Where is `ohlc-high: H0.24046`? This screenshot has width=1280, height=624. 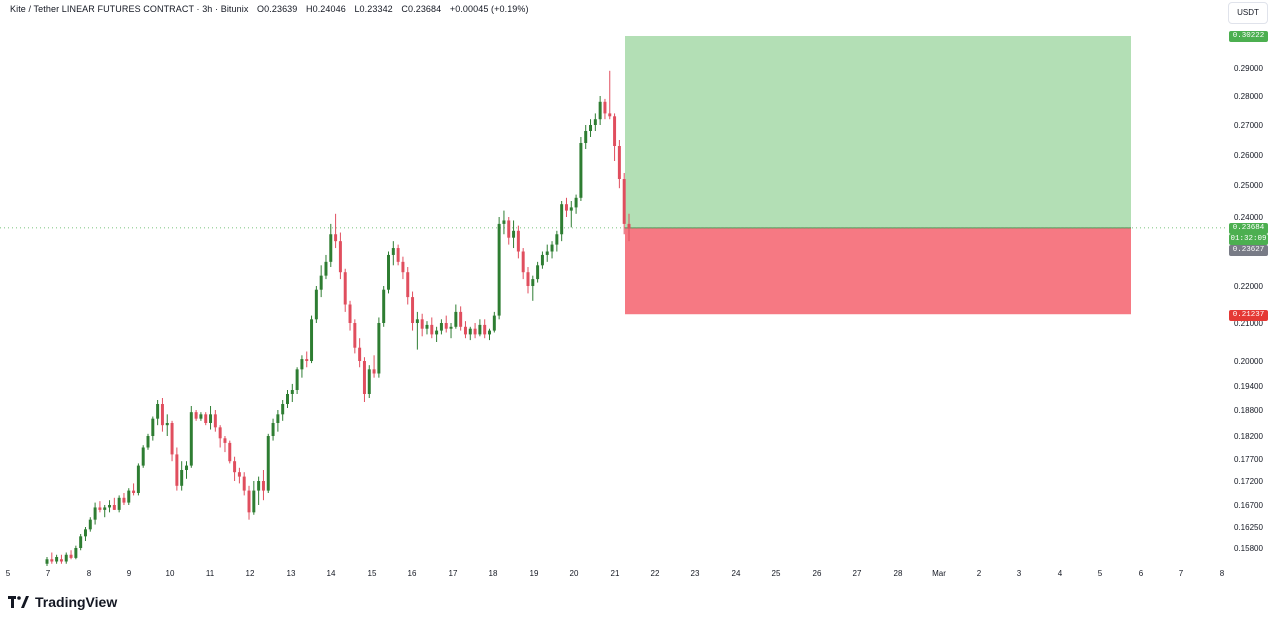
ohlc-high: H0.24046 is located at coordinates (326, 9).